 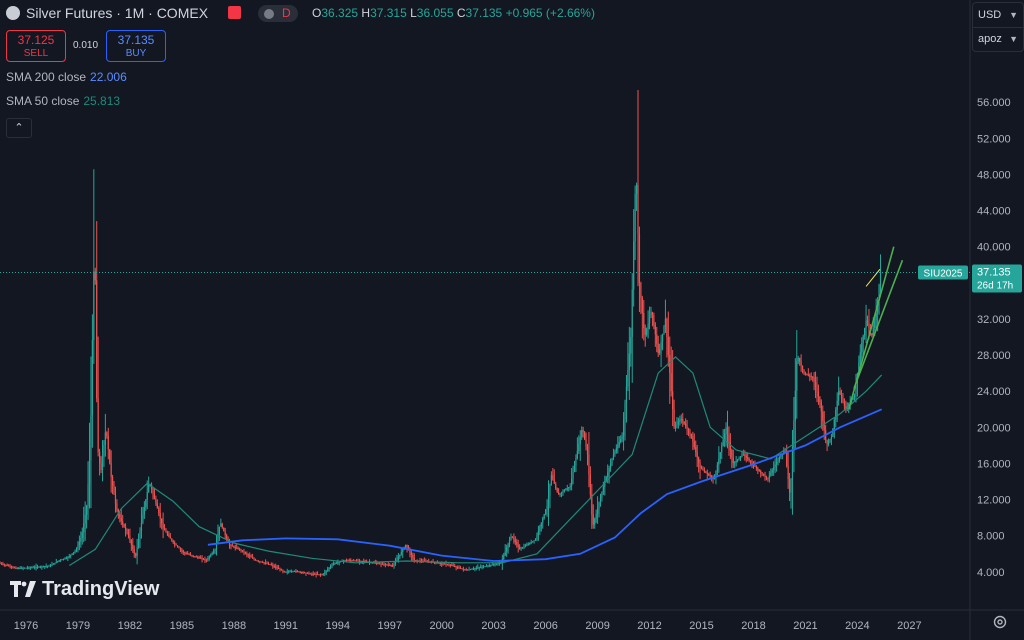 I want to click on buy-label: BUY, so click(x=136, y=53).